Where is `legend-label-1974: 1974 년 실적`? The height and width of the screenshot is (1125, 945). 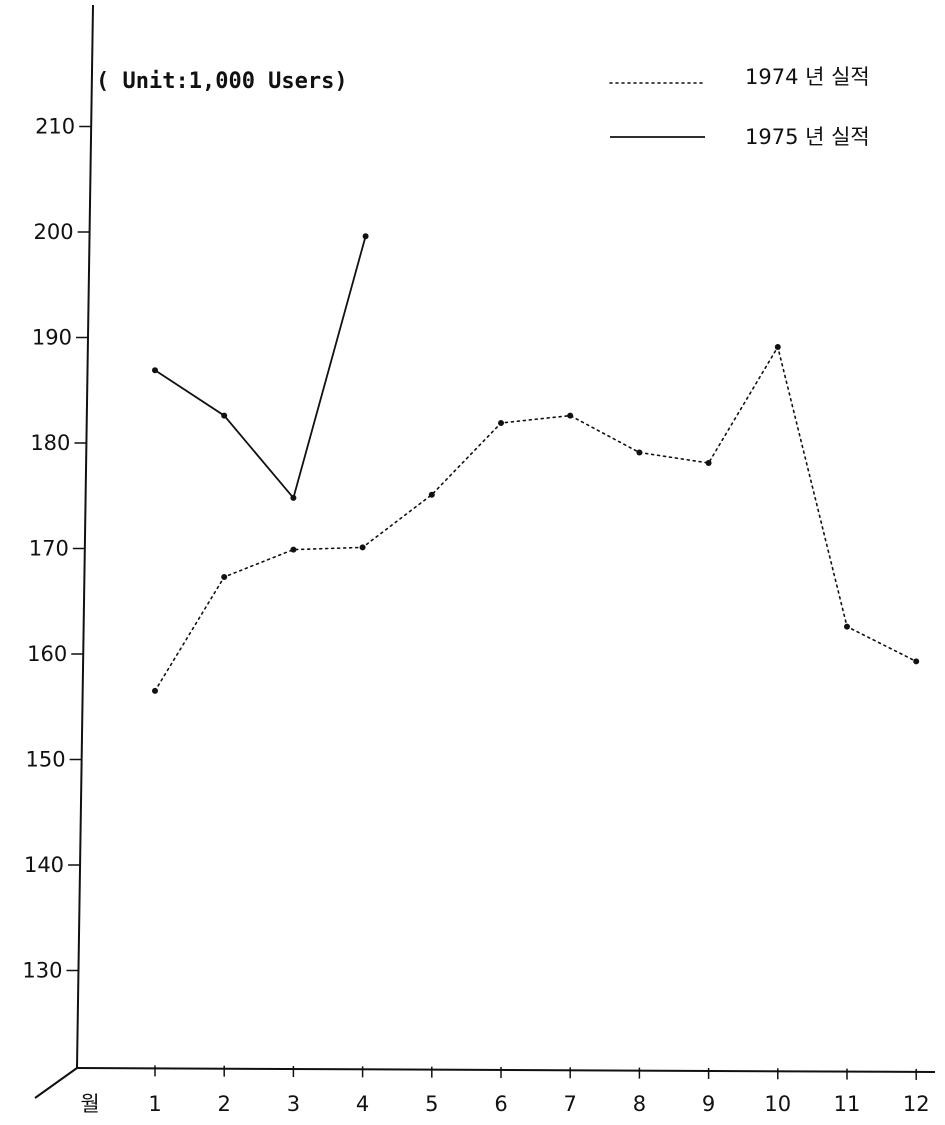
legend-label-1974: 1974 년 실적 is located at coordinates (807, 77).